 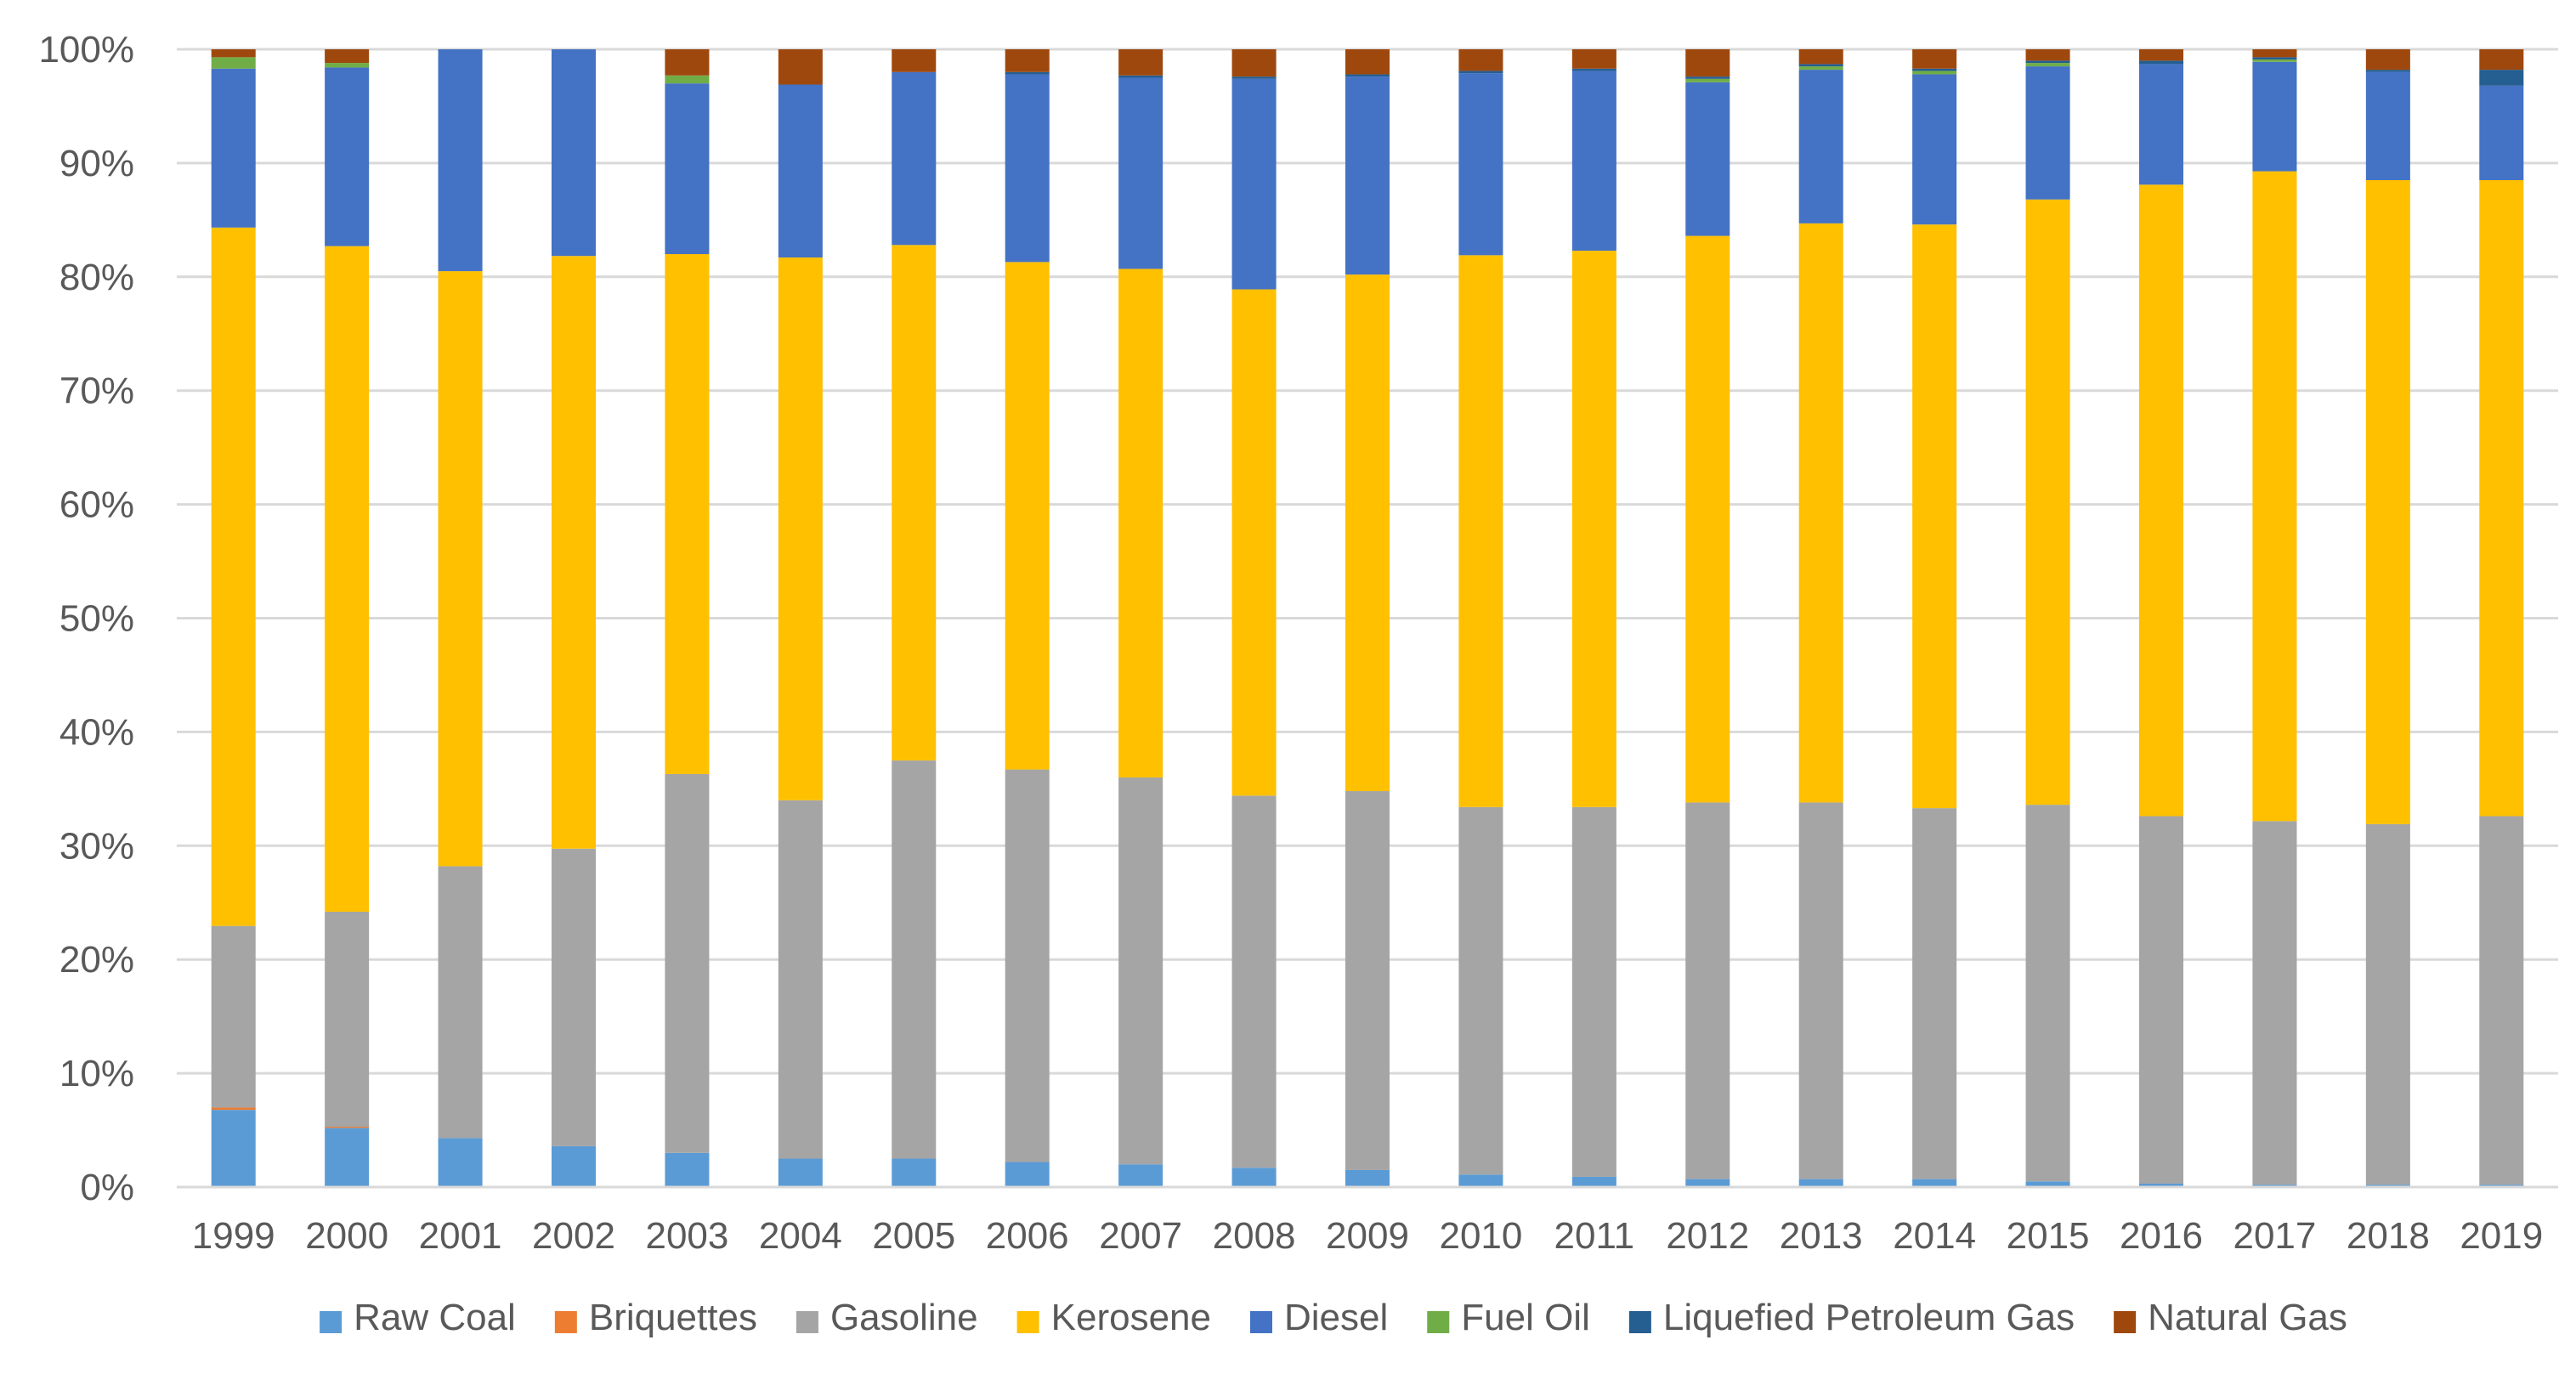 I want to click on legend-label: Raw Coal, so click(x=435, y=1317).